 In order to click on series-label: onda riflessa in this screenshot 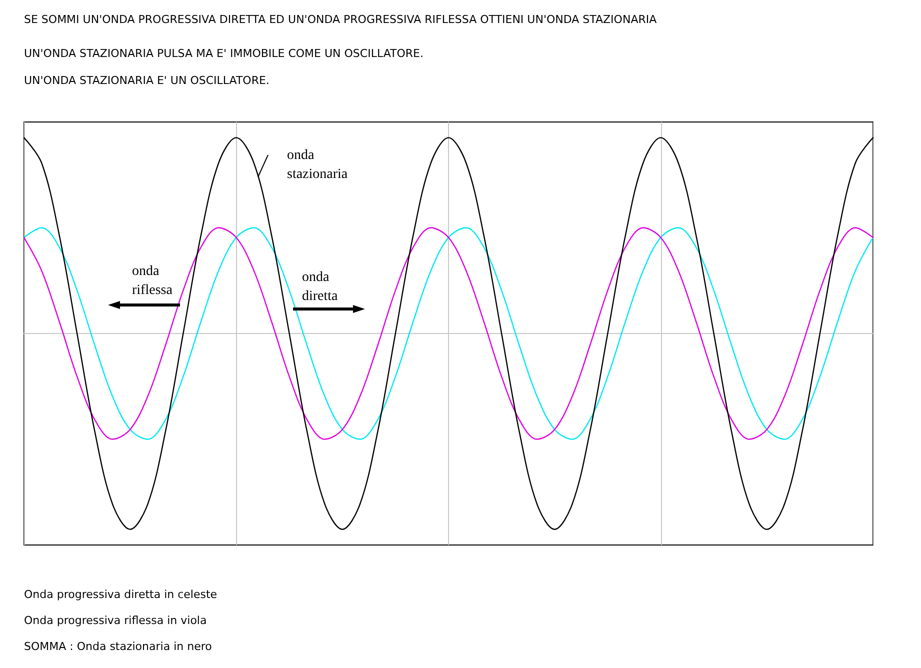, I will do `click(153, 281)`.